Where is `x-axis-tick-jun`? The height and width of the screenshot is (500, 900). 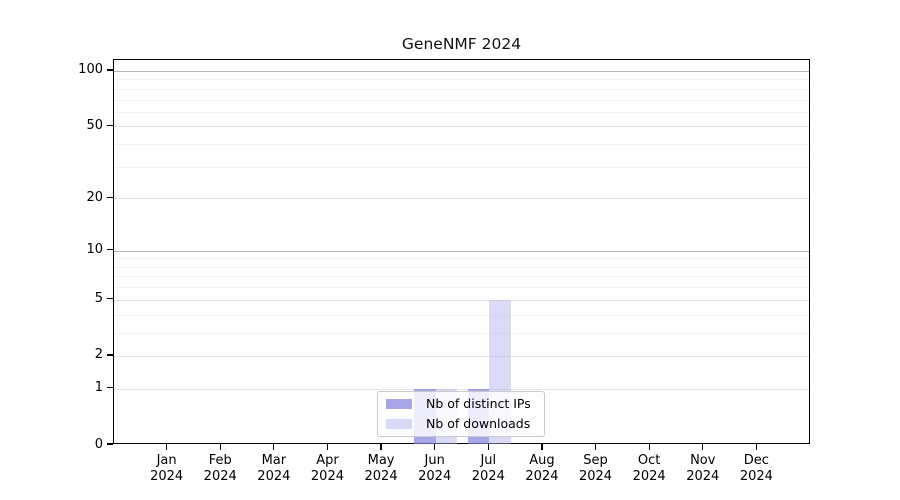 x-axis-tick-jun is located at coordinates (435, 447).